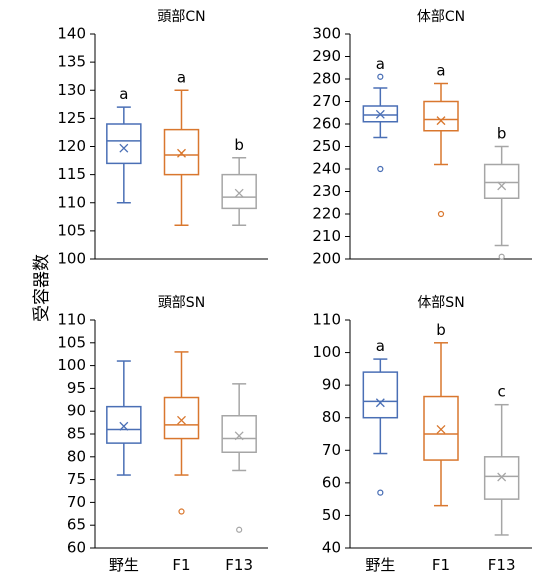 Image resolution: width=544 pixels, height=577 pixels. What do you see at coordinates (326, 146) in the screenshot?
I see `y-tick-label: 250` at bounding box center [326, 146].